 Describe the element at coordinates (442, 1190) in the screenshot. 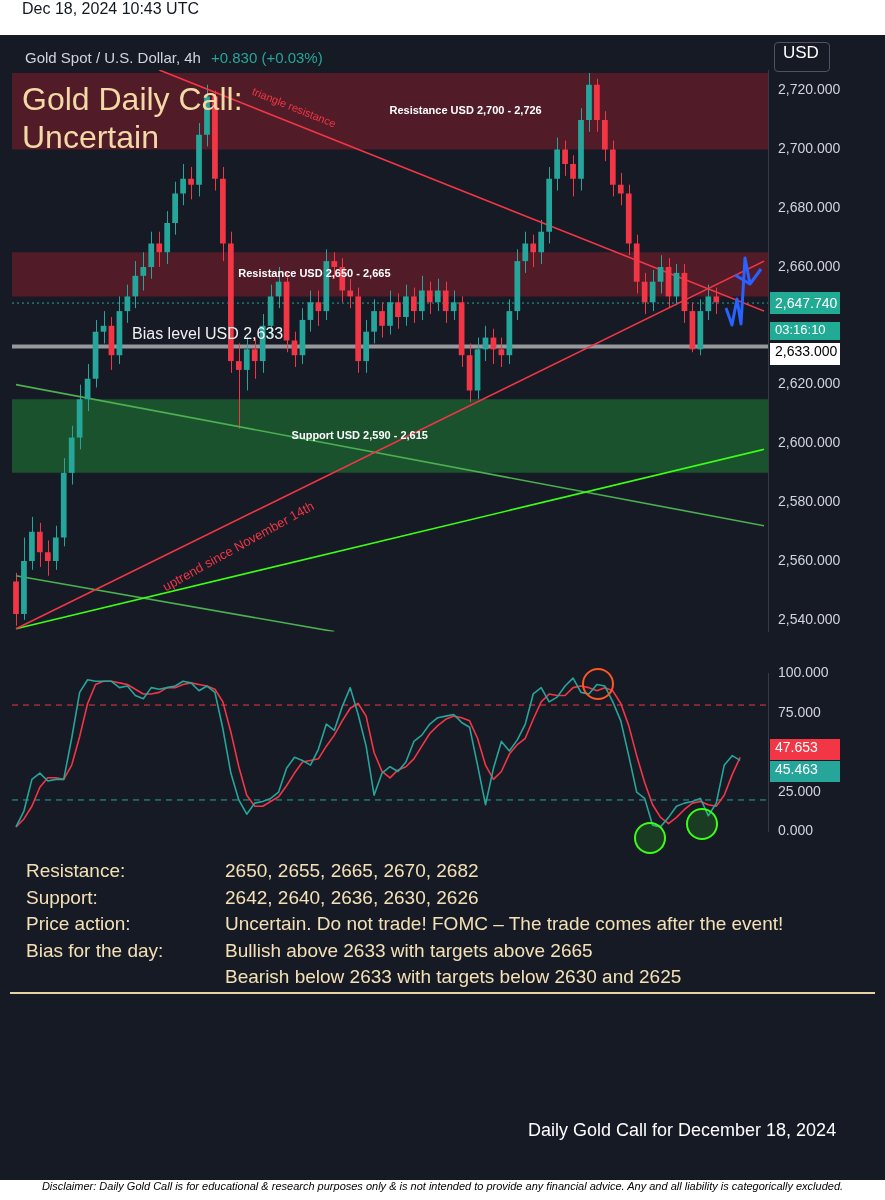

I see `text: Disclaimer: Daily Gold Call is for educational & research purposes only & is not intended to provide any financial advice. Any and all liability is categorically excluded.` at that location.